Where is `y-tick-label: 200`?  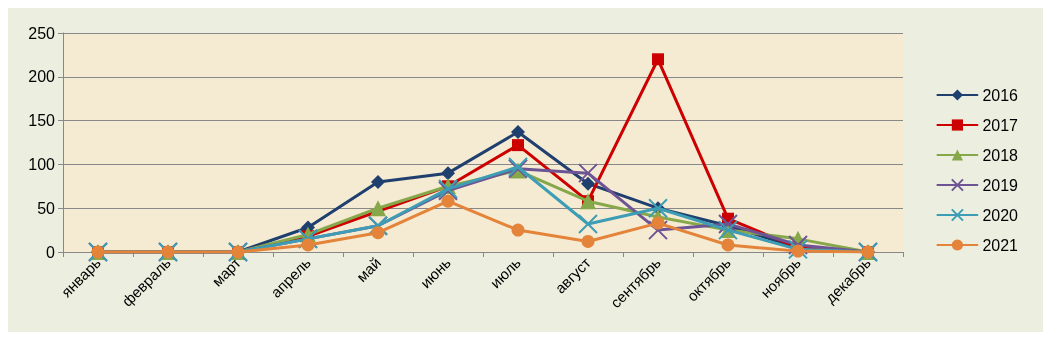
y-tick-label: 200 is located at coordinates (42, 77).